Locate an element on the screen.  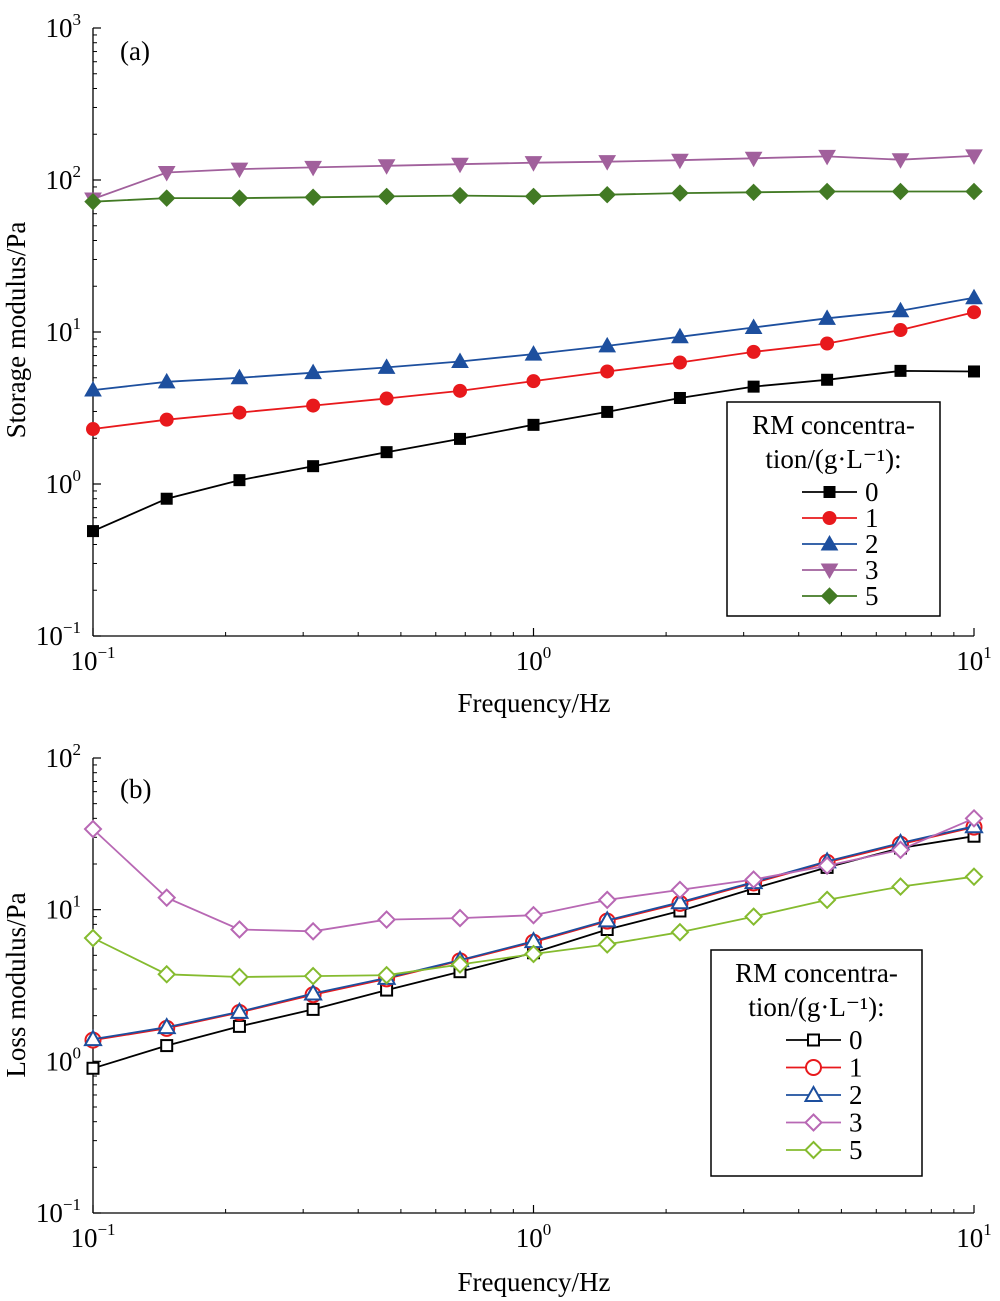
legend-label: 0 is located at coordinates (856, 1040).